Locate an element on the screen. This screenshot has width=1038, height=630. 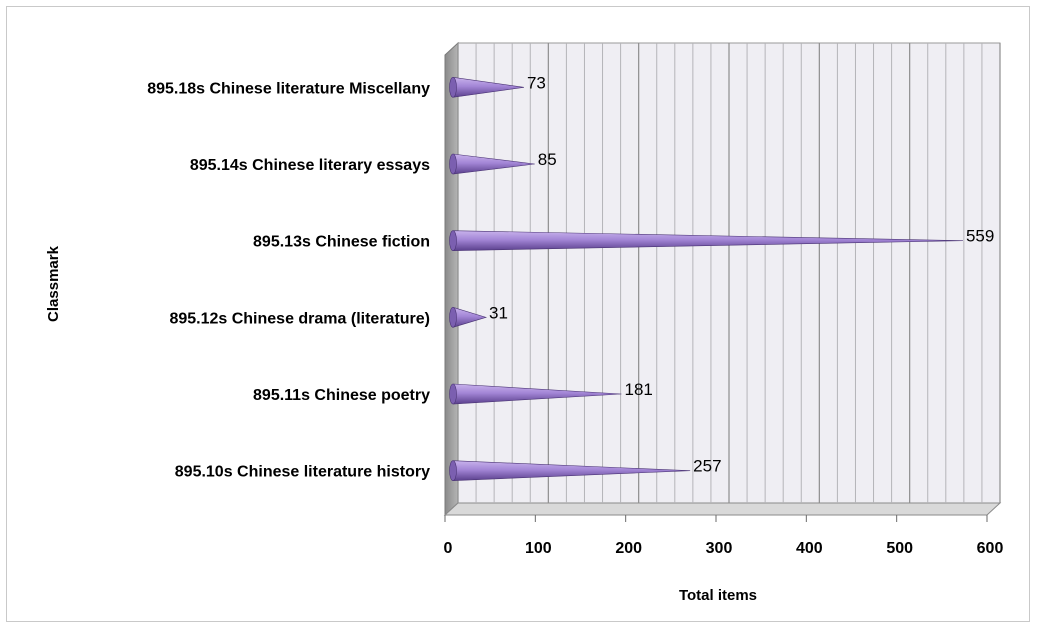
x-tick-label: 600 is located at coordinates (990, 548).